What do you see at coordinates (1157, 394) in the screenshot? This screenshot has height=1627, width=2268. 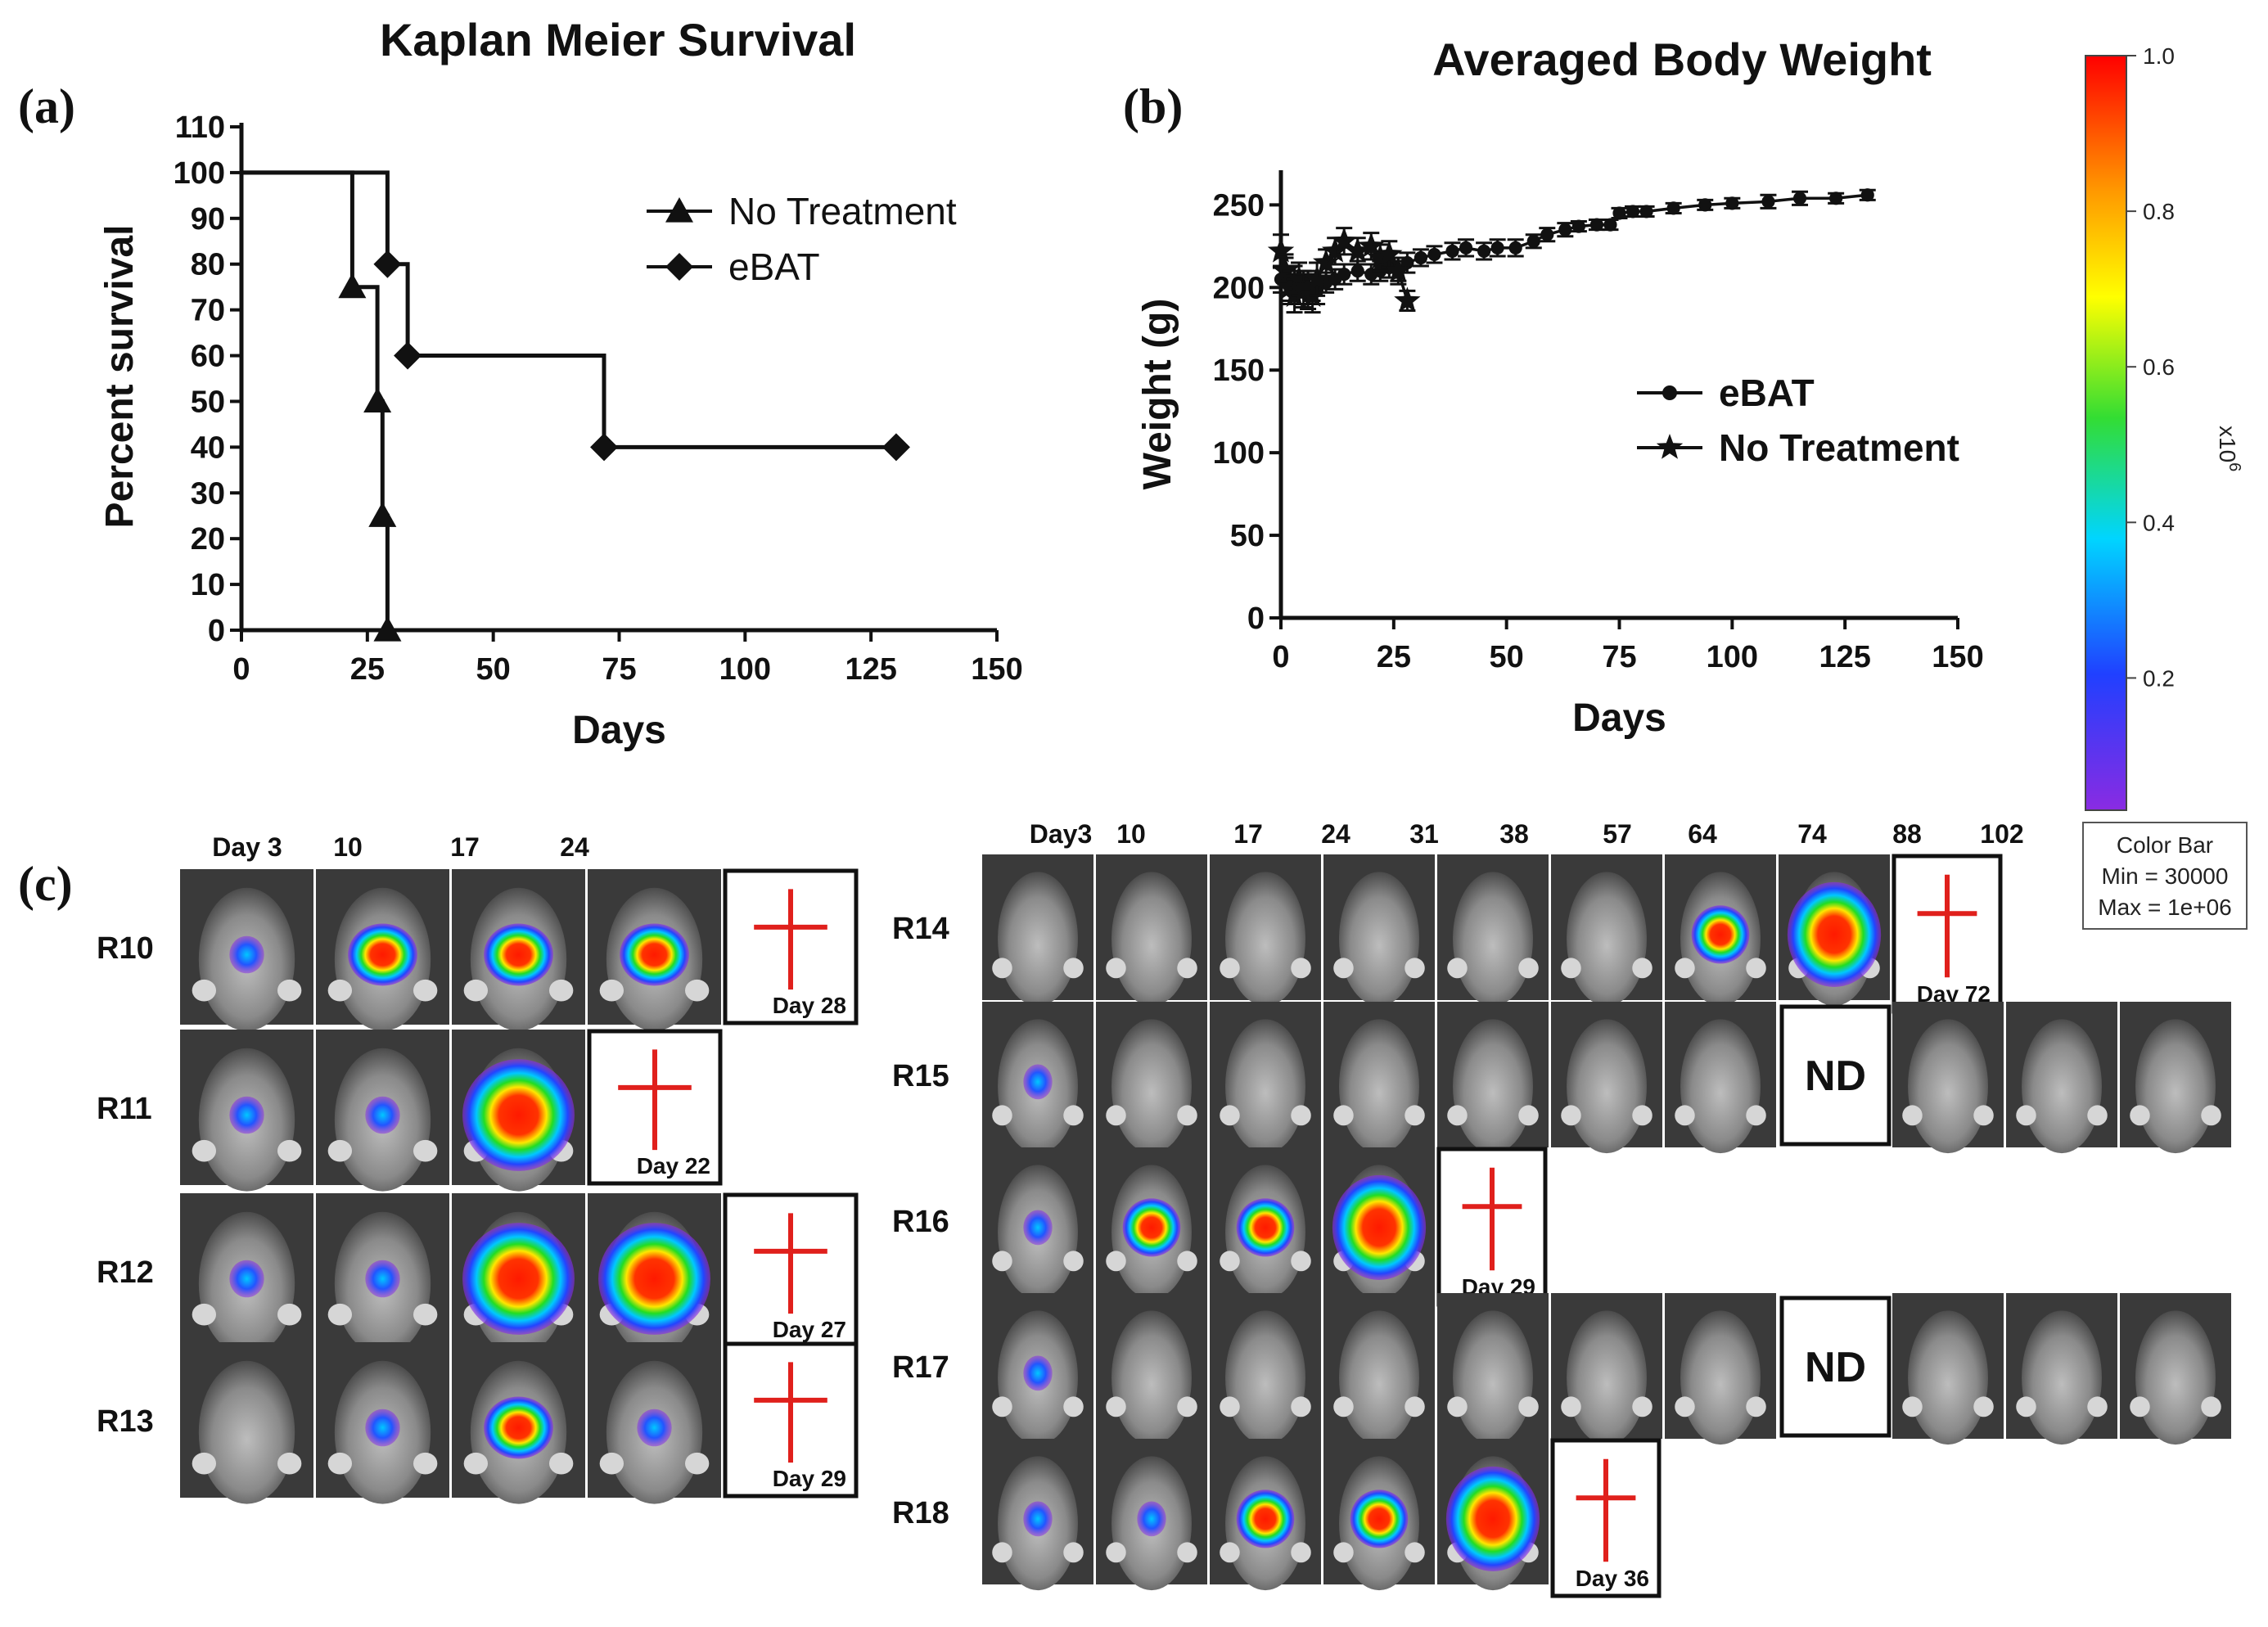 I see `y-axis-label: Weight (g)` at bounding box center [1157, 394].